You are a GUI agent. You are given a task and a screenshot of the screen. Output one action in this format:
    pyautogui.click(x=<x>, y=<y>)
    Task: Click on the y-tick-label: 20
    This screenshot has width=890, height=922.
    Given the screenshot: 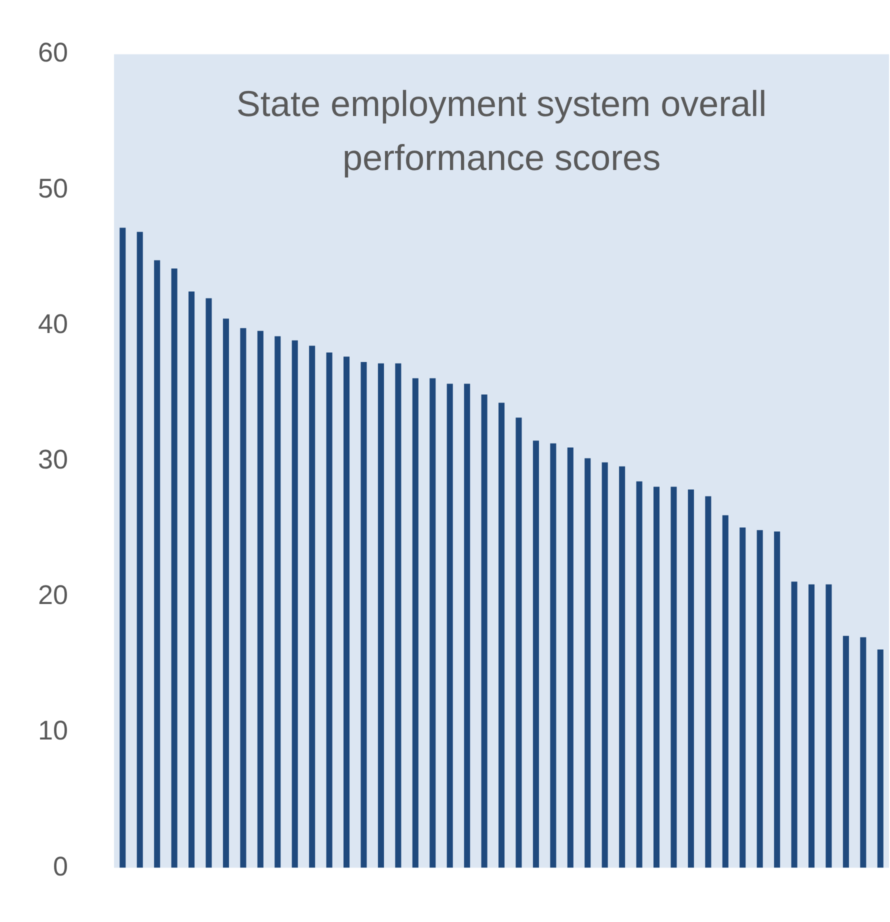 What is the action you would take?
    pyautogui.click(x=53, y=595)
    